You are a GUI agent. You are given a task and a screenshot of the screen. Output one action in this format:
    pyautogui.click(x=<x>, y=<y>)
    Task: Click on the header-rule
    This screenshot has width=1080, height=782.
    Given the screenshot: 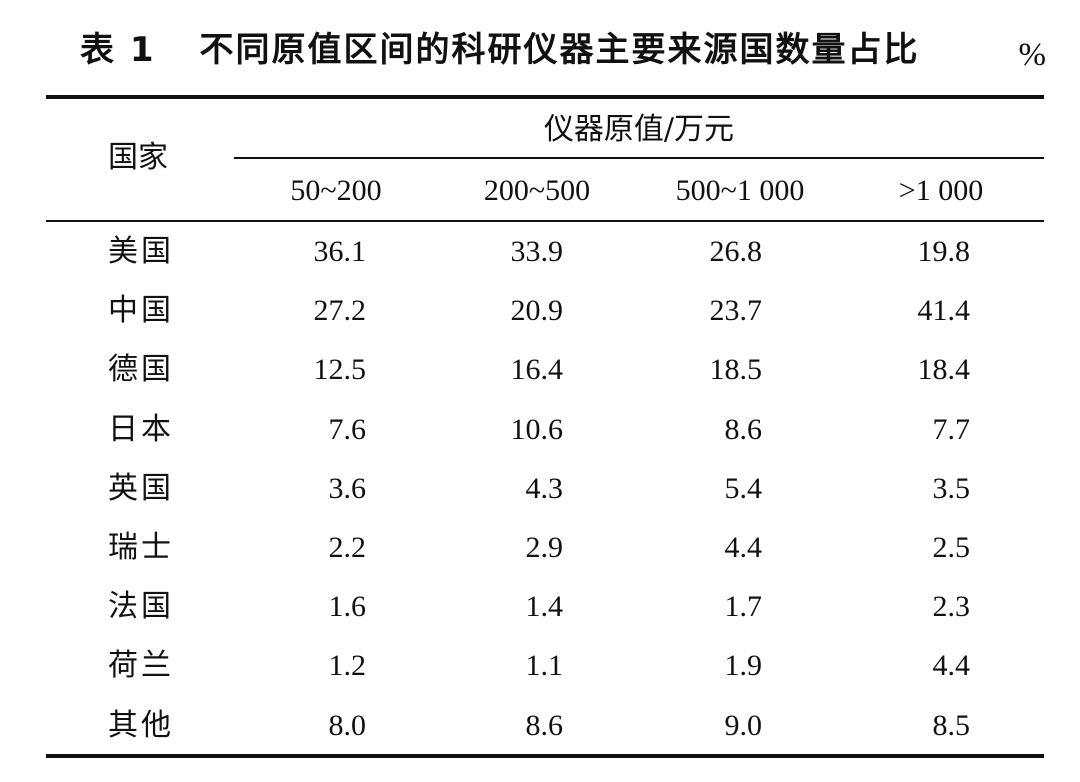 What is the action you would take?
    pyautogui.click(x=545, y=221)
    